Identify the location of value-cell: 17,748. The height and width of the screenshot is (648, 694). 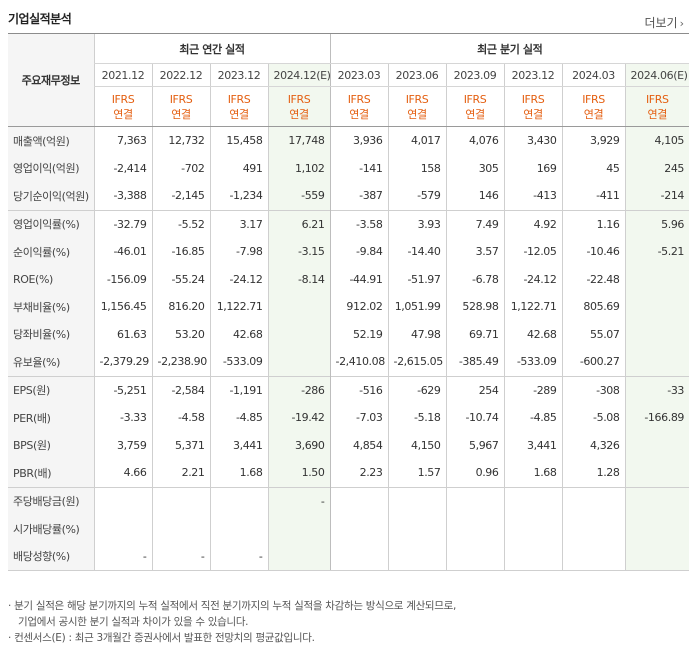
(298, 140).